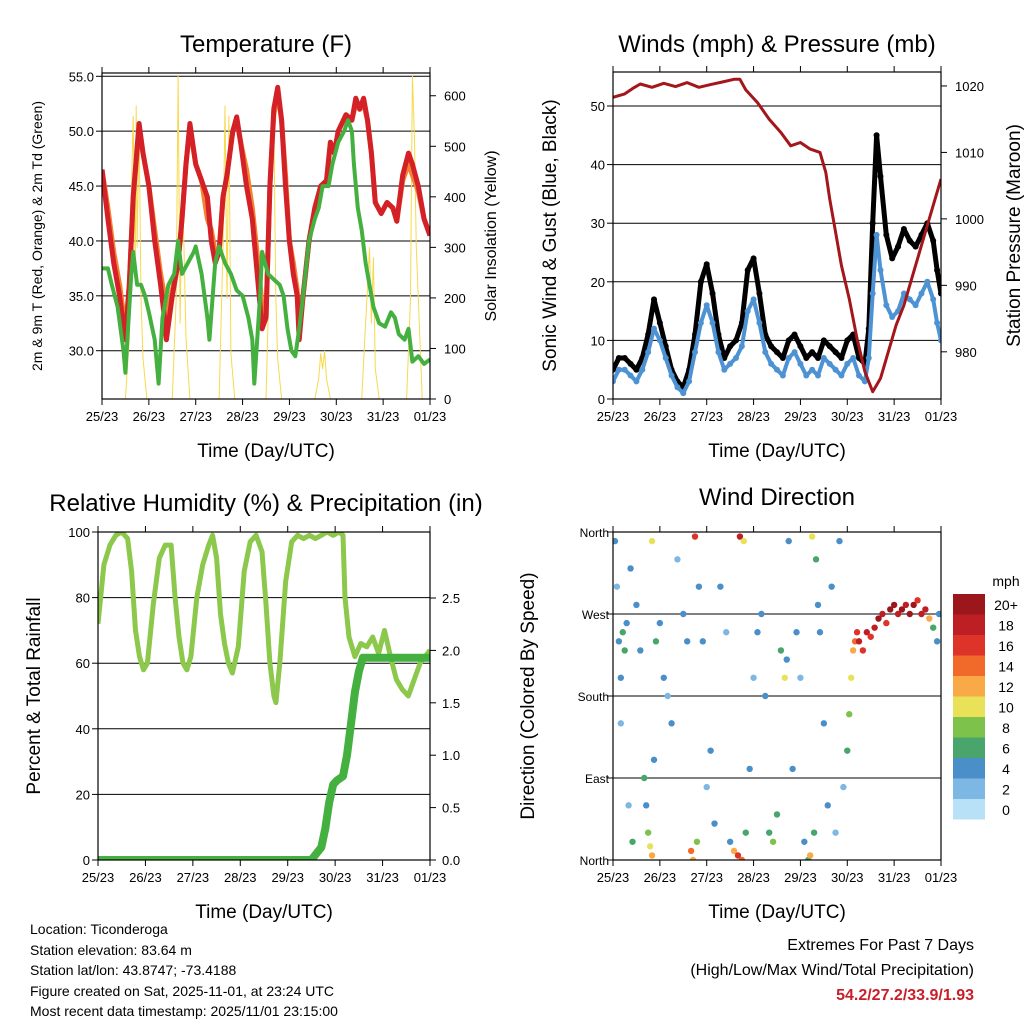 This screenshot has width=1024, height=1024. What do you see at coordinates (594, 533) in the screenshot?
I see `y-tick-label: North` at bounding box center [594, 533].